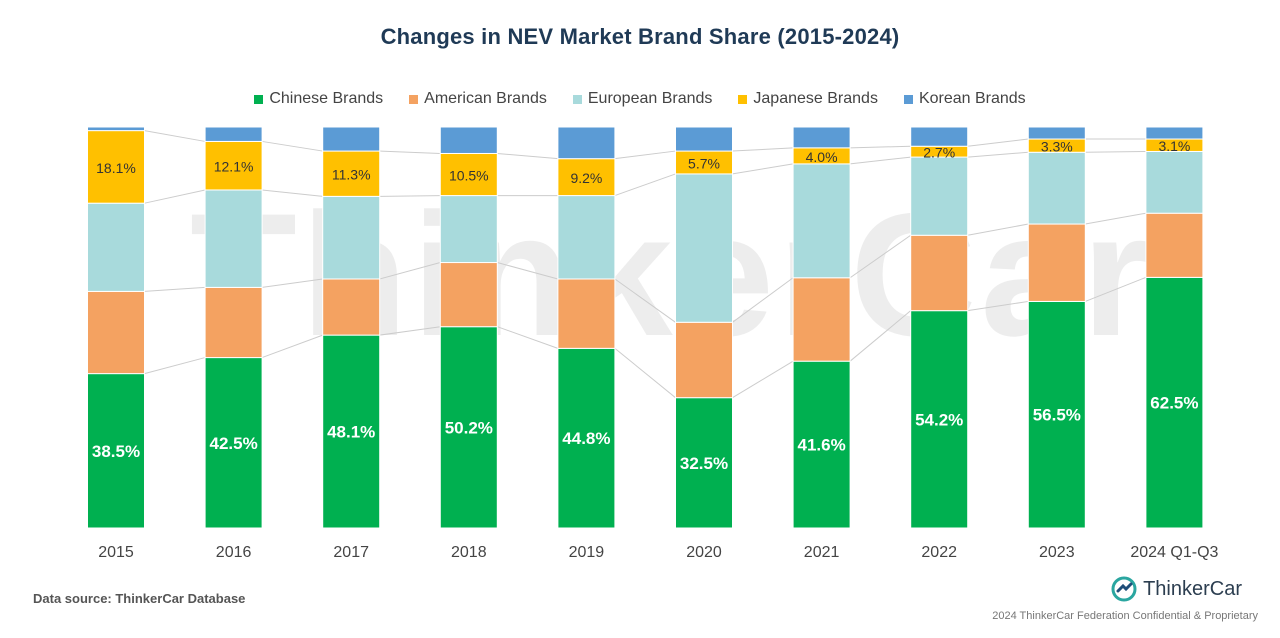  I want to click on x-tick-label: 2017, so click(351, 552).